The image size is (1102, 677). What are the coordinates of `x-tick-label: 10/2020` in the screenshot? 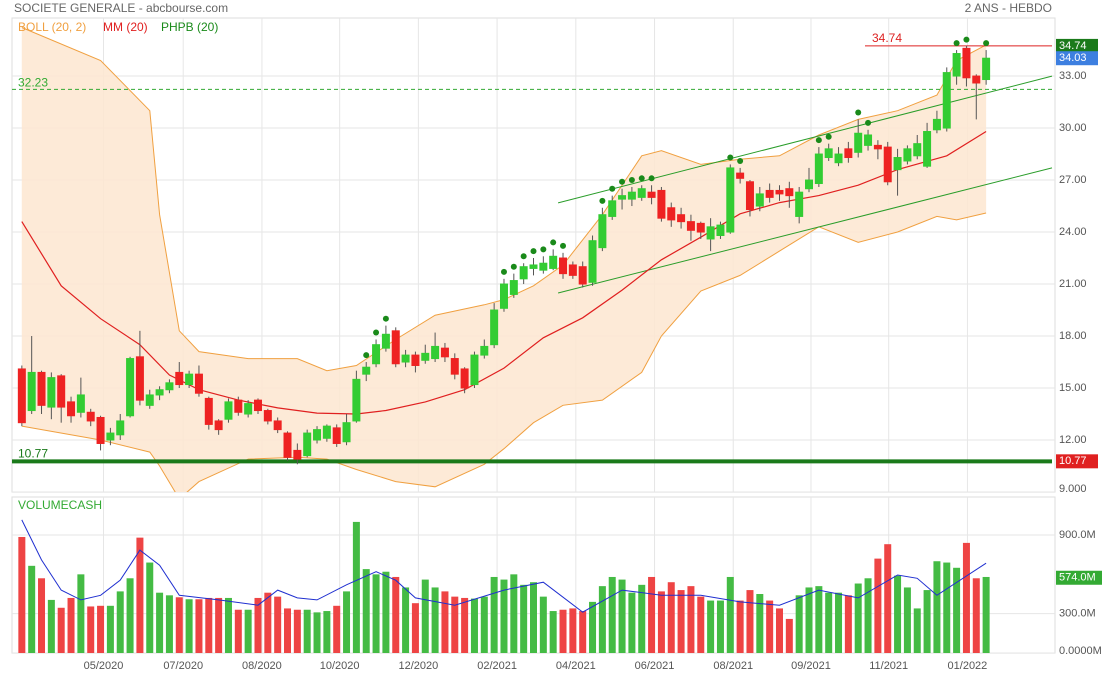 It's located at (340, 666).